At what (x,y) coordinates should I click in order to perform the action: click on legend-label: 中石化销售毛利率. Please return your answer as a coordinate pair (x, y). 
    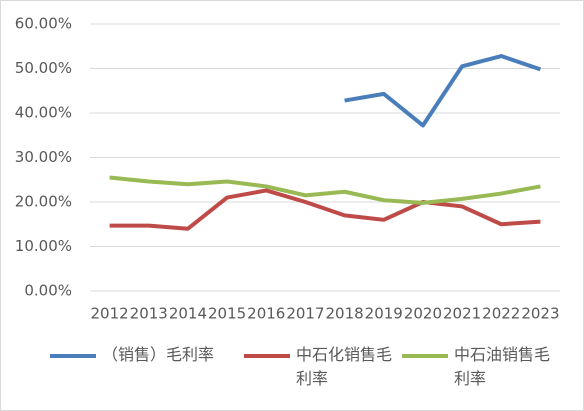
    Looking at the image, I should click on (344, 366).